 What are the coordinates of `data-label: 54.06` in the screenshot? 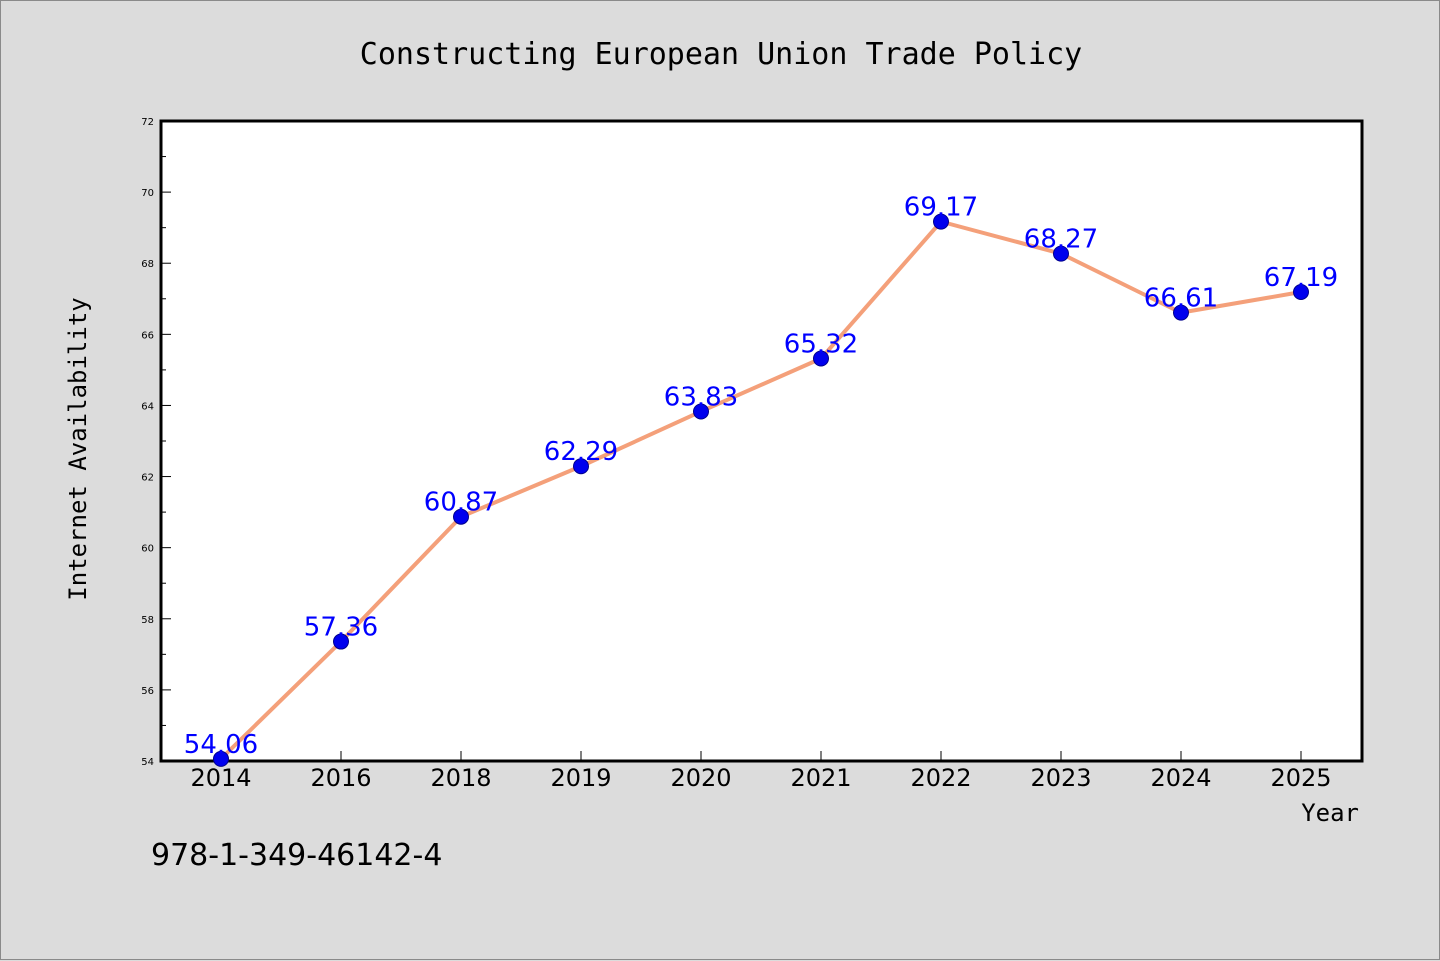 It's located at (221, 745).